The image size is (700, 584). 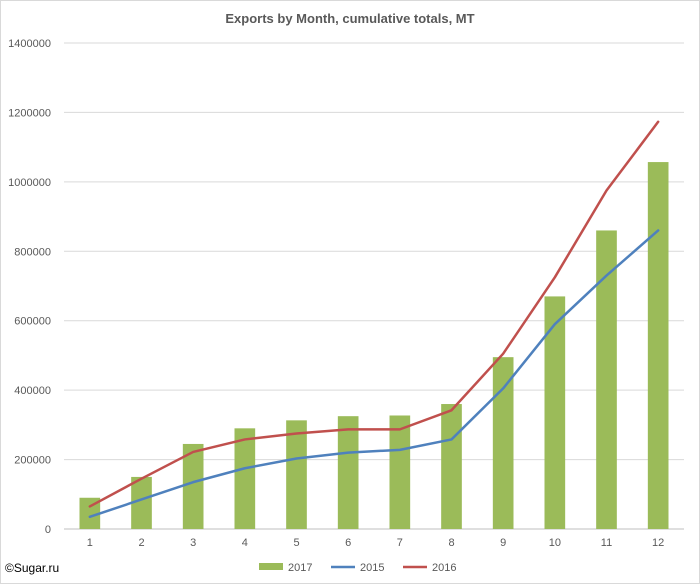 What do you see at coordinates (658, 543) in the screenshot?
I see `x-tick-label: 12` at bounding box center [658, 543].